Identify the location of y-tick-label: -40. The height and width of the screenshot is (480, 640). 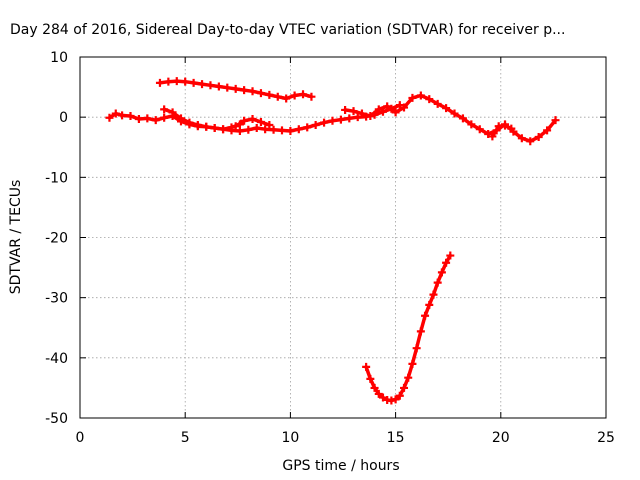
(56, 359).